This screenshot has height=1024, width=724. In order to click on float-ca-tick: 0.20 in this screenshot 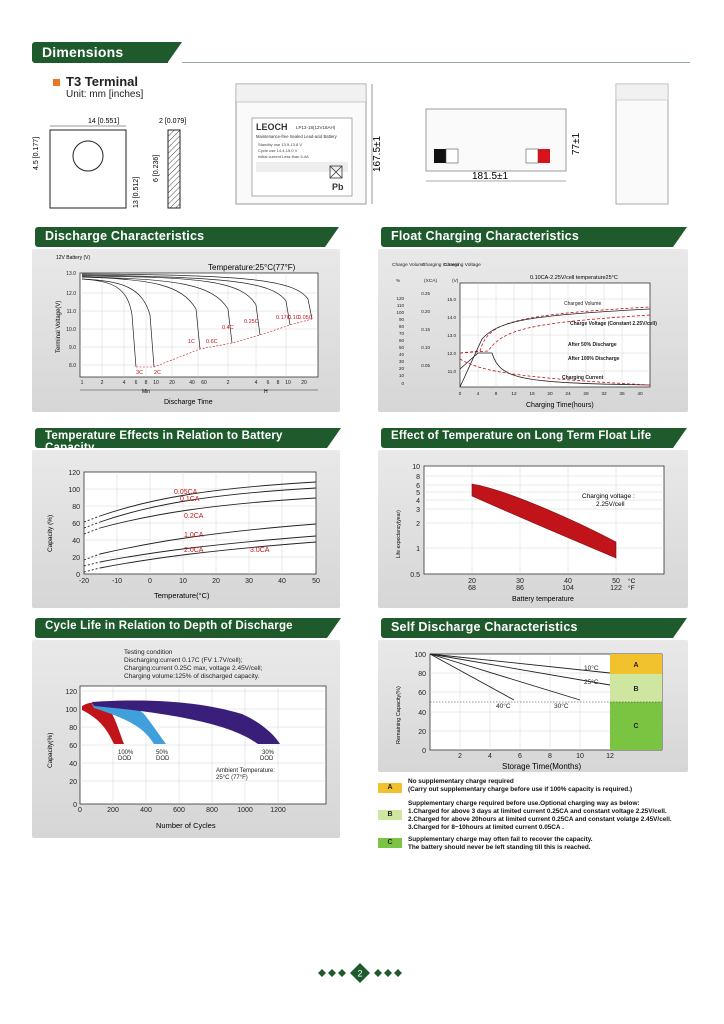, I will do `click(425, 311)`.